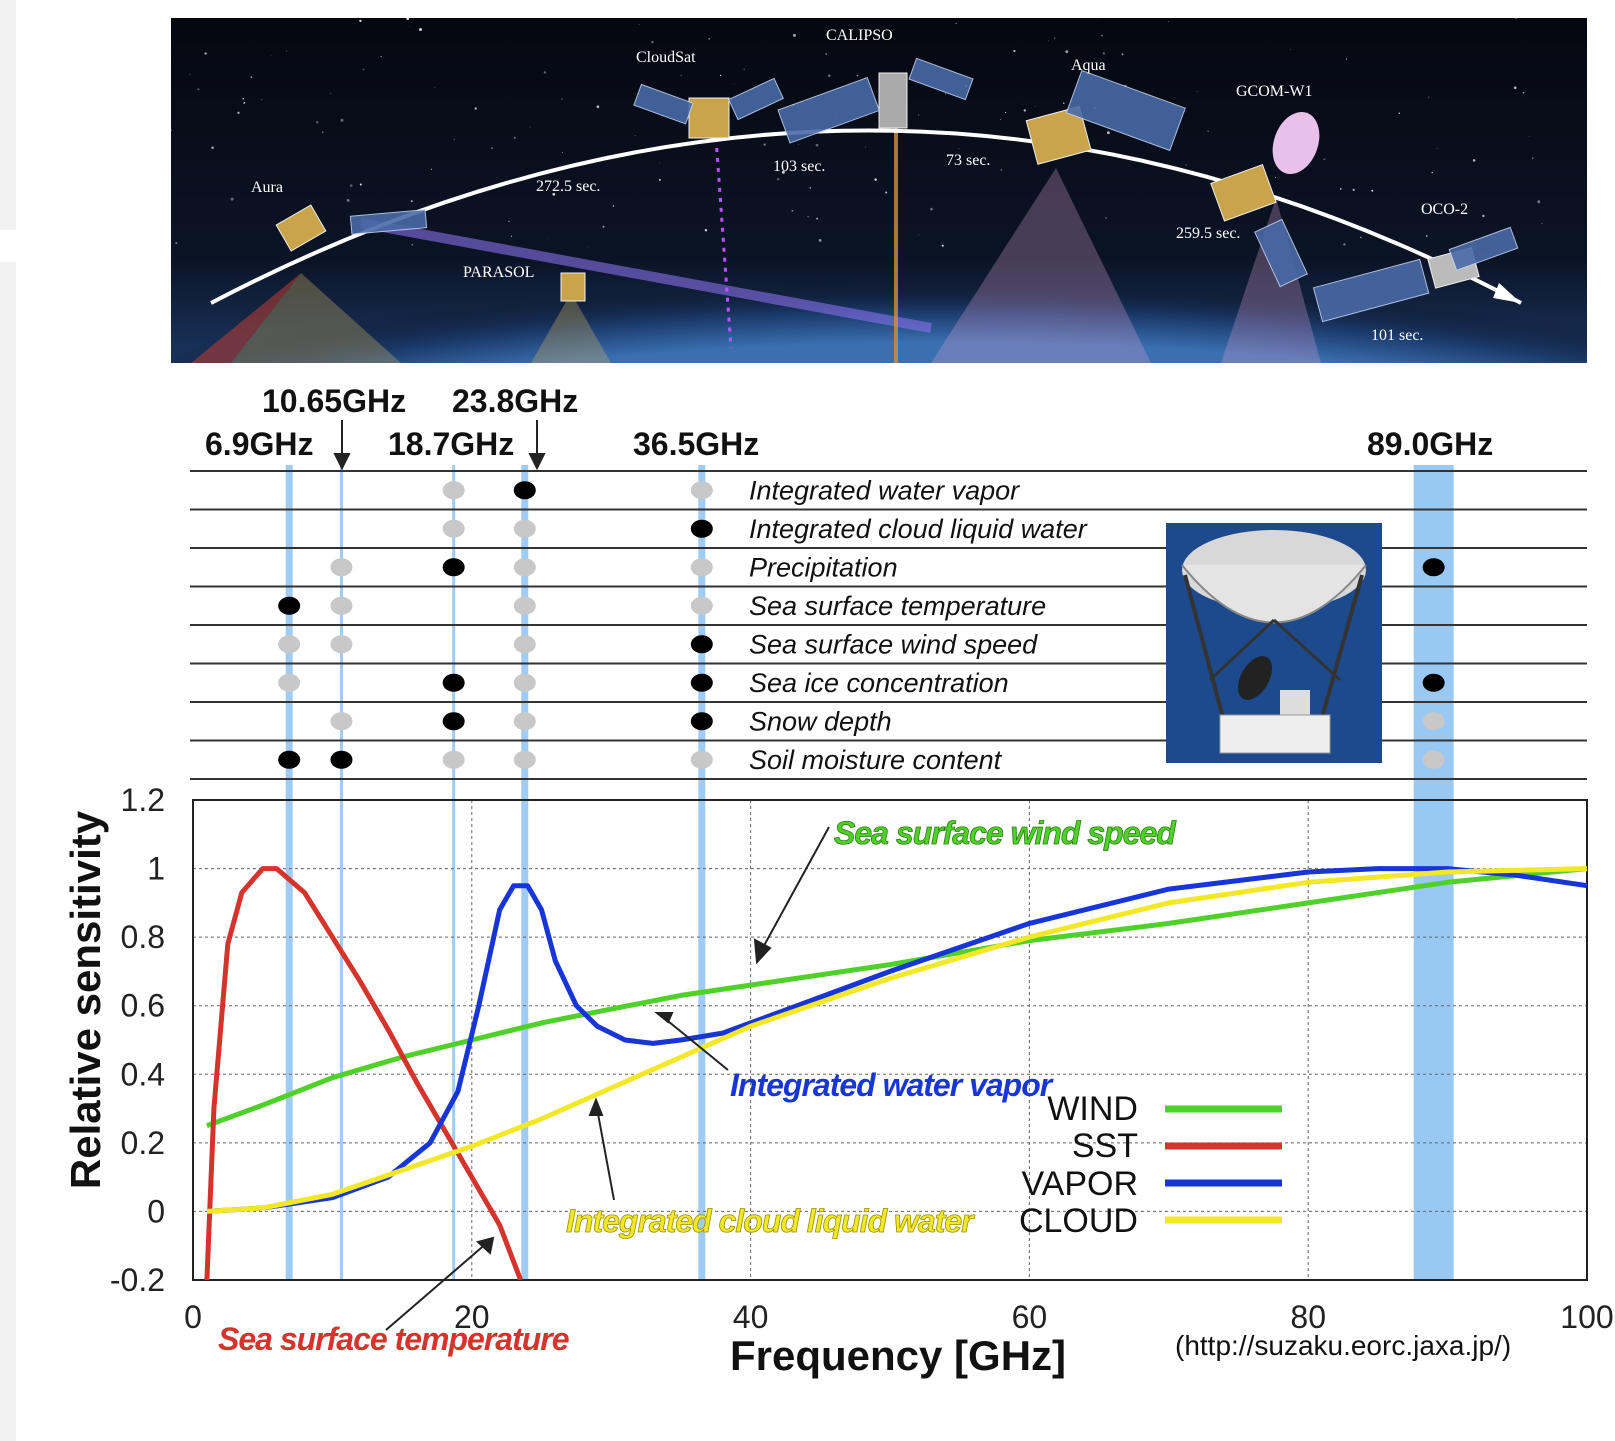 Image resolution: width=1615 pixels, height=1441 pixels. What do you see at coordinates (137, 1280) in the screenshot?
I see `y-tick-label: -0.2` at bounding box center [137, 1280].